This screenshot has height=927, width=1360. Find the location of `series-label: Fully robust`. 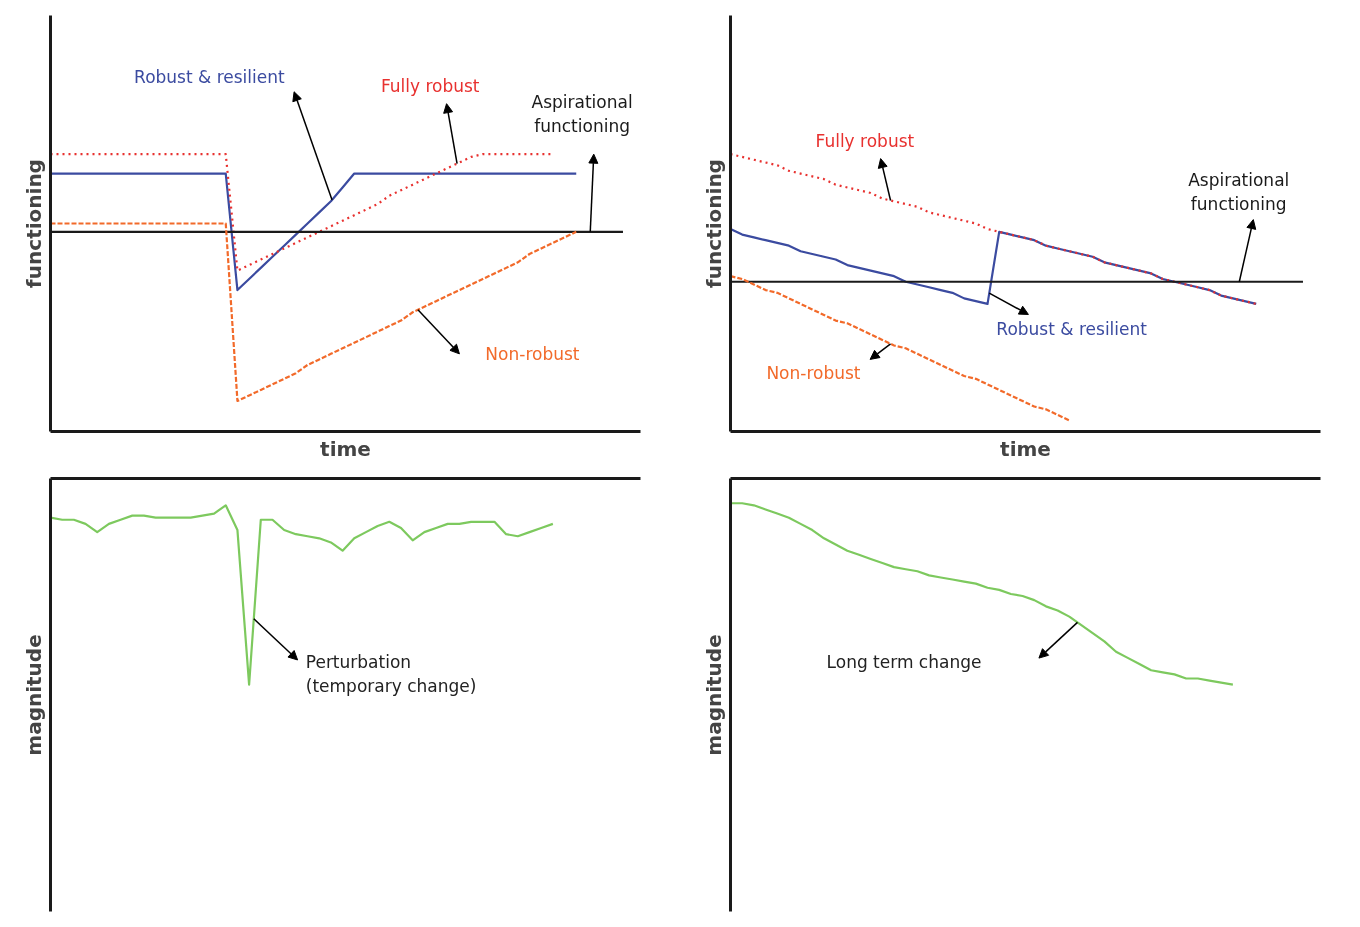

series-label: Fully robust is located at coordinates (865, 141).